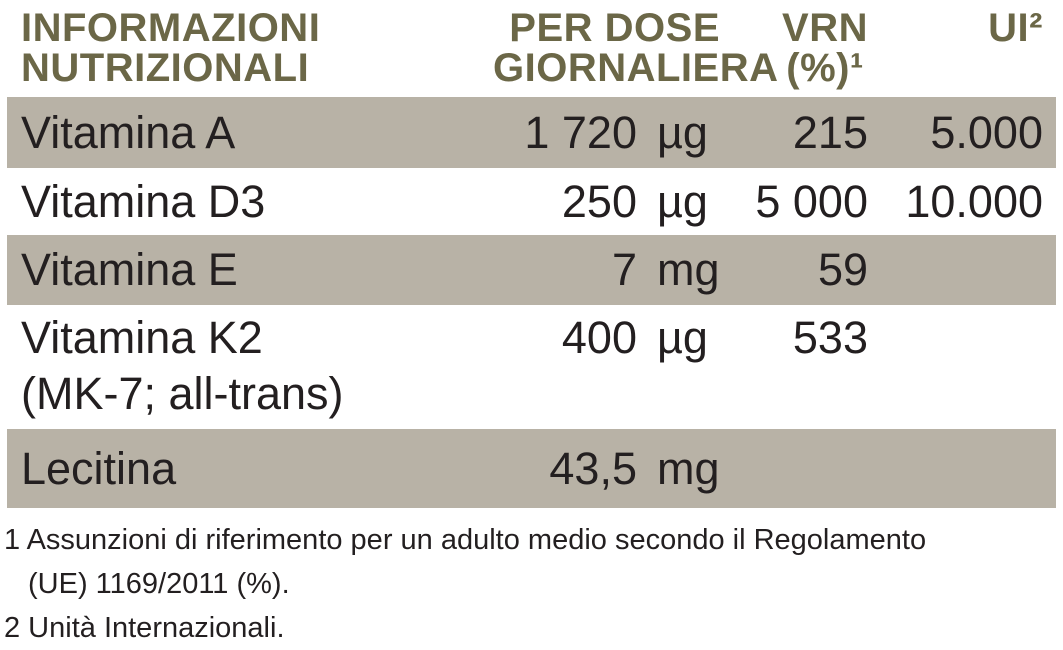 The width and height of the screenshot is (1063, 650). I want to click on row-vrn: 5 000, so click(811, 201).